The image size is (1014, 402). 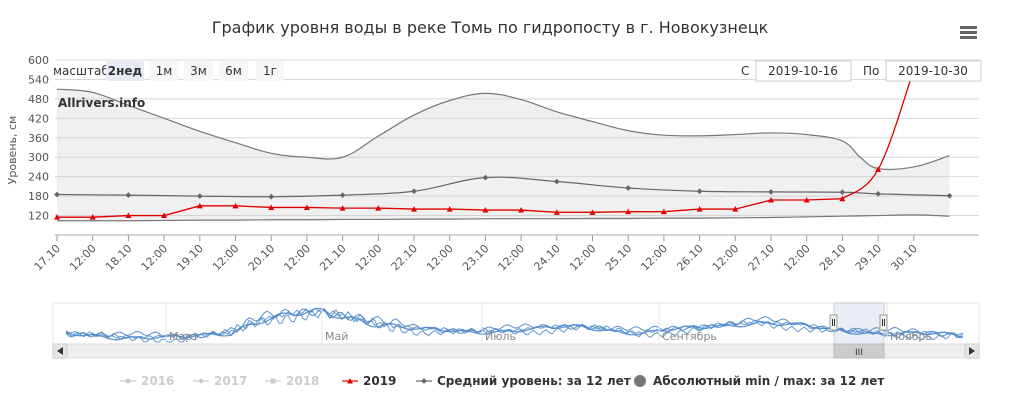 I want to click on range-button-1г: 1г, so click(x=270, y=71).